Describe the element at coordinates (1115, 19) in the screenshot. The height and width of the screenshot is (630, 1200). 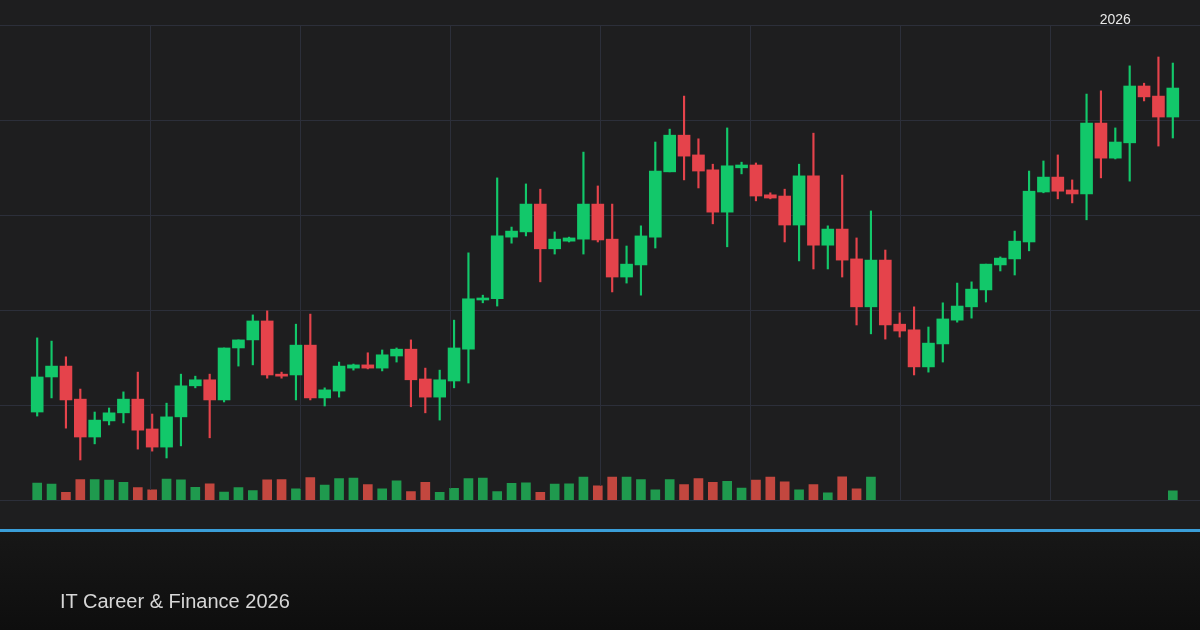
I see `x-tick-label: 2026` at that location.